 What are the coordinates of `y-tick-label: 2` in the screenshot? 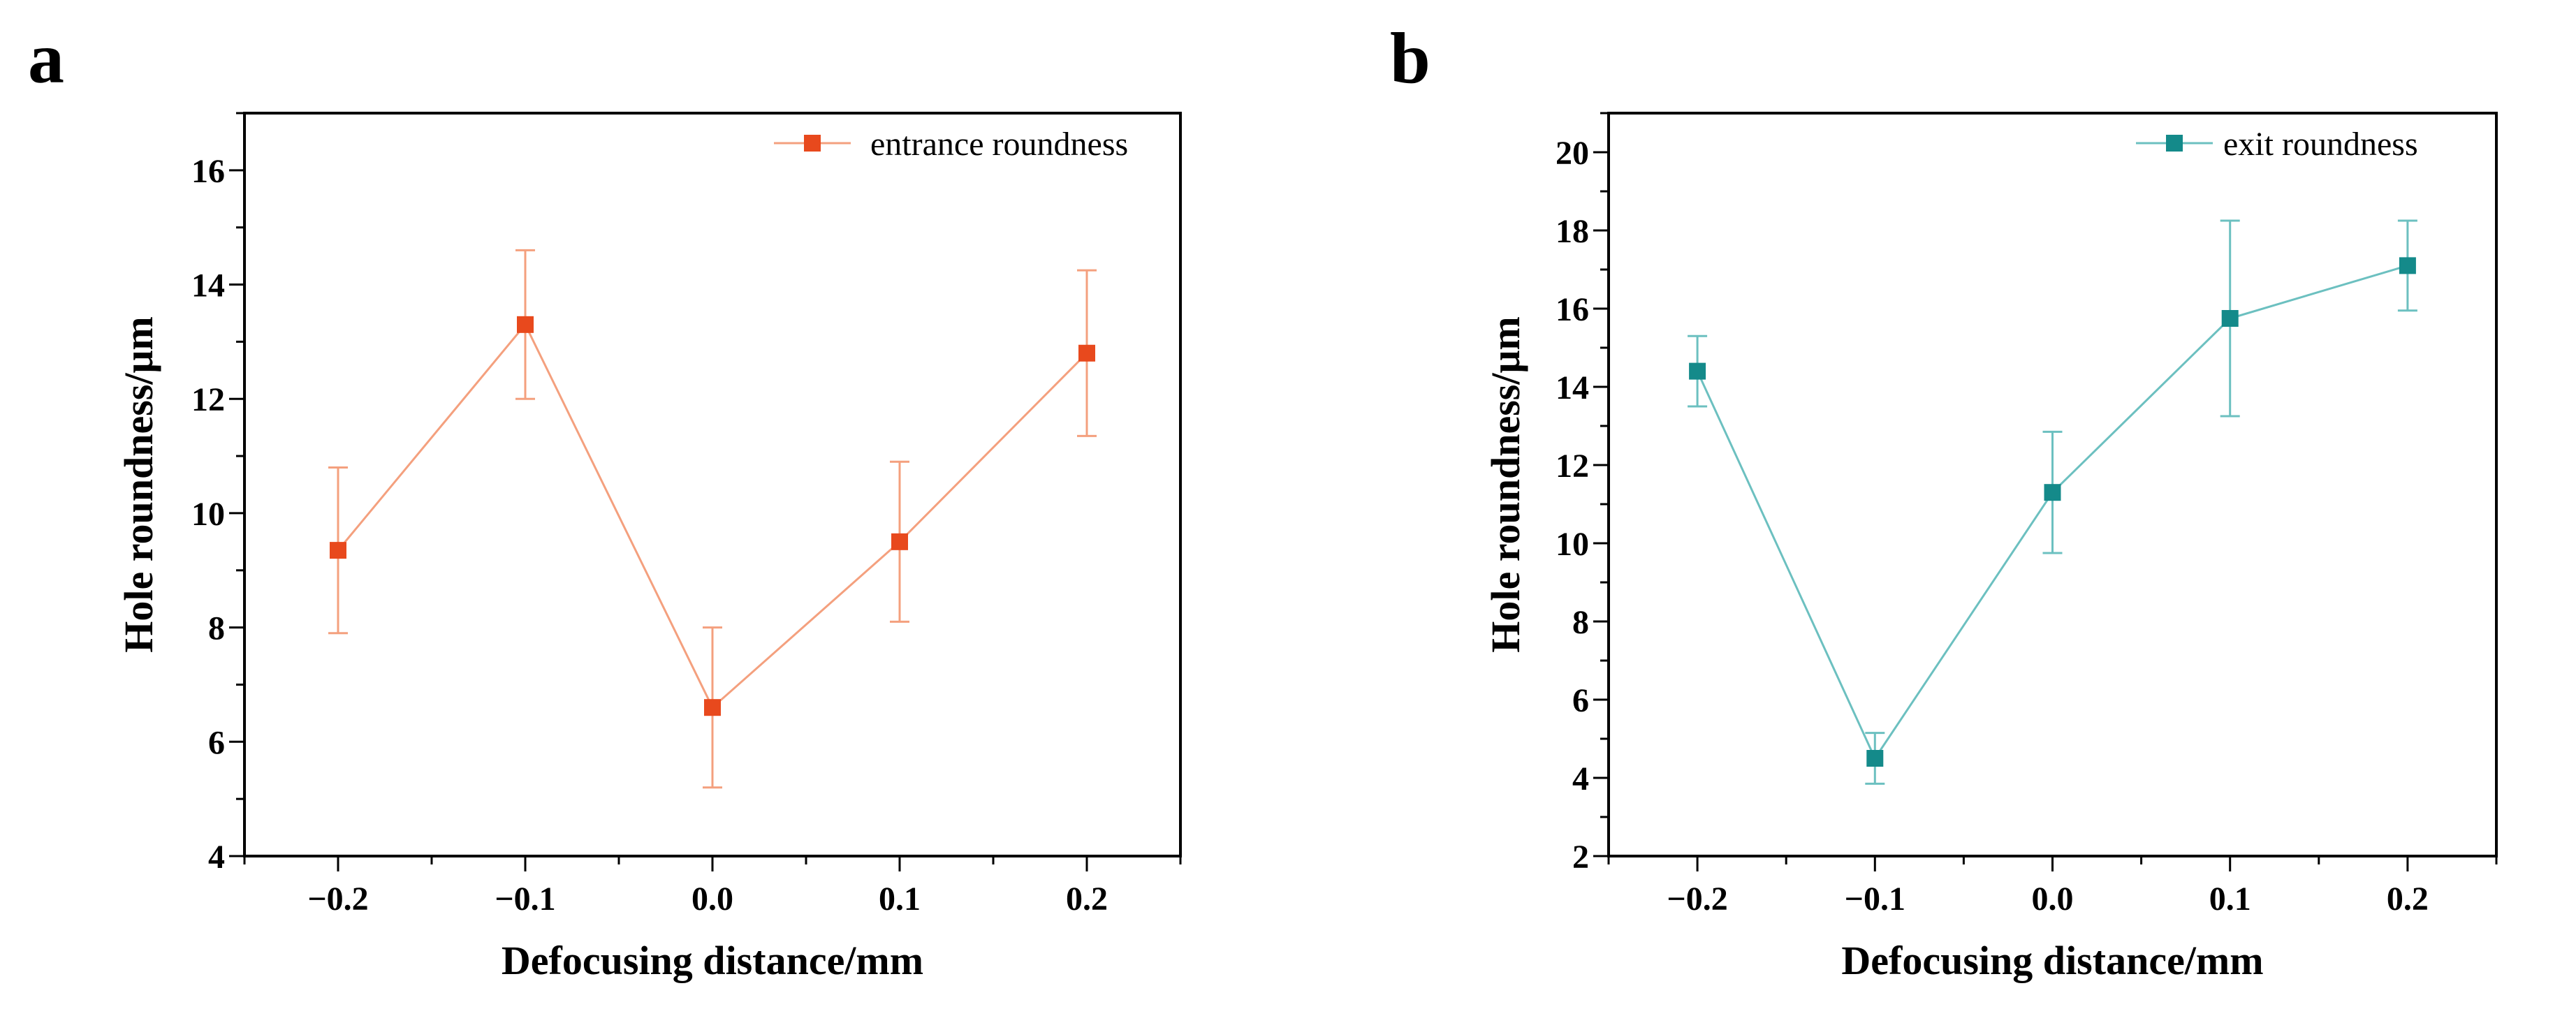 It's located at (1580, 857).